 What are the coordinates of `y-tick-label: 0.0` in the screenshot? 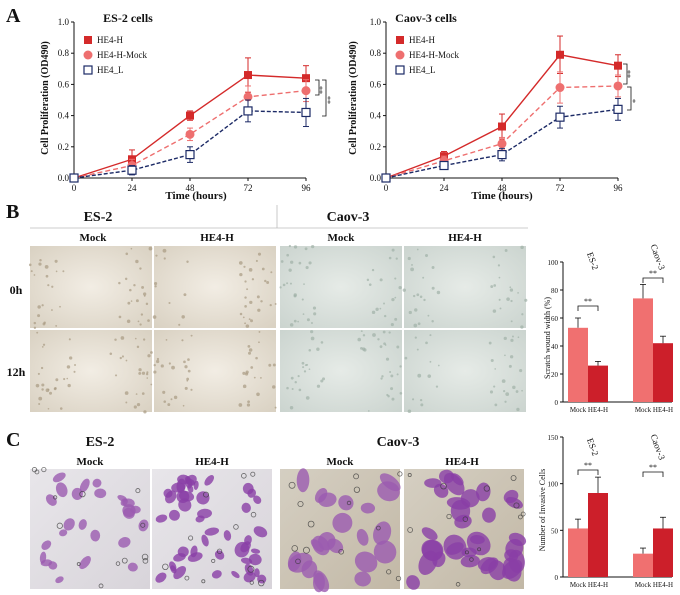 It's located at (376, 178).